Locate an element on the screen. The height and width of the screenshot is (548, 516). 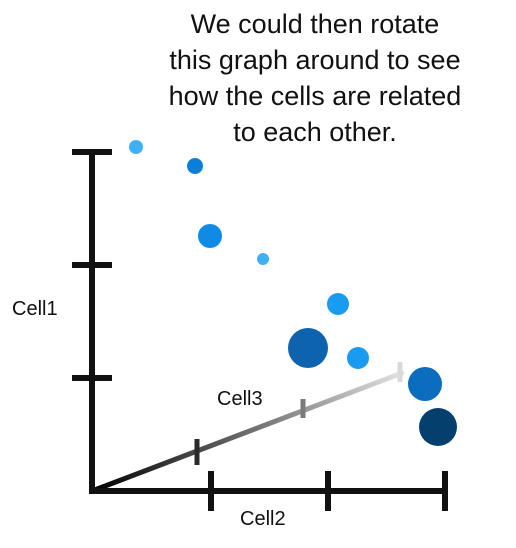
cell2-axis-label: Cell2 is located at coordinates (263, 519).